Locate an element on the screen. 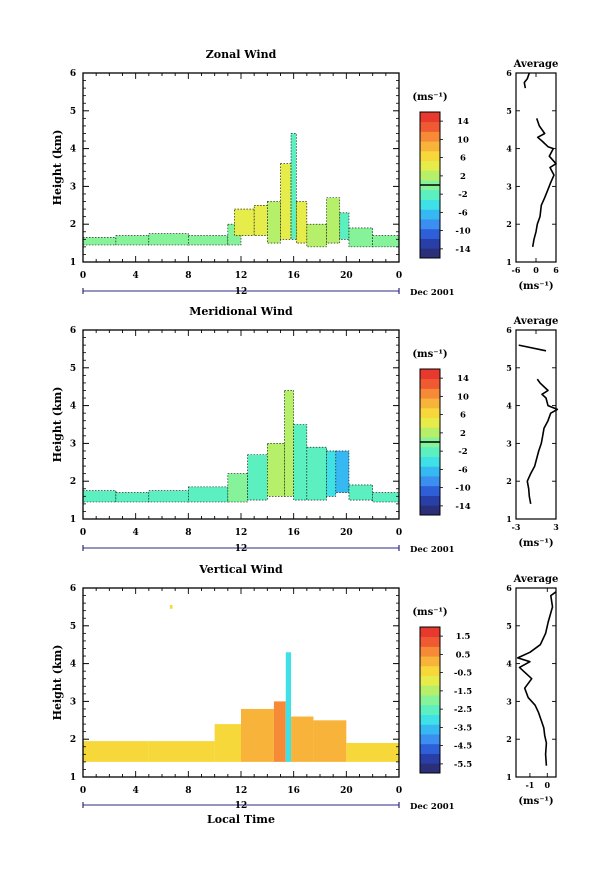  average-xlabel: (ms⁻¹) is located at coordinates (535, 801).